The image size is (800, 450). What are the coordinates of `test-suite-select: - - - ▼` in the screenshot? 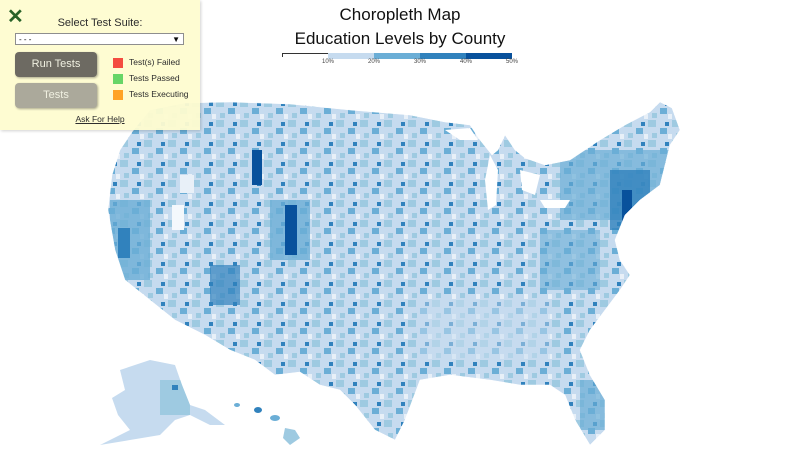 It's located at (99, 39).